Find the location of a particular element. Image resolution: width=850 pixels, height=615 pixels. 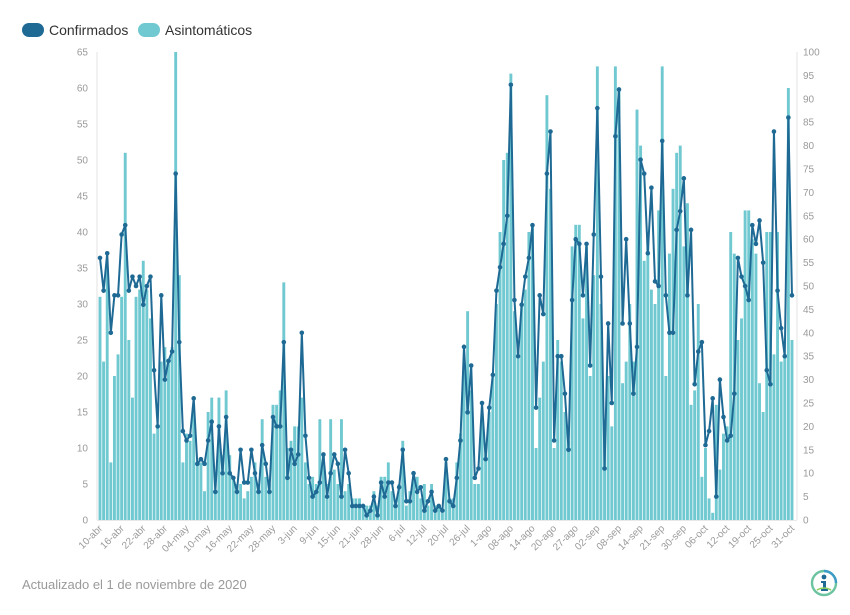

updated-note: Actualizado el 1 de noviembre de 2020 is located at coordinates (134, 584).